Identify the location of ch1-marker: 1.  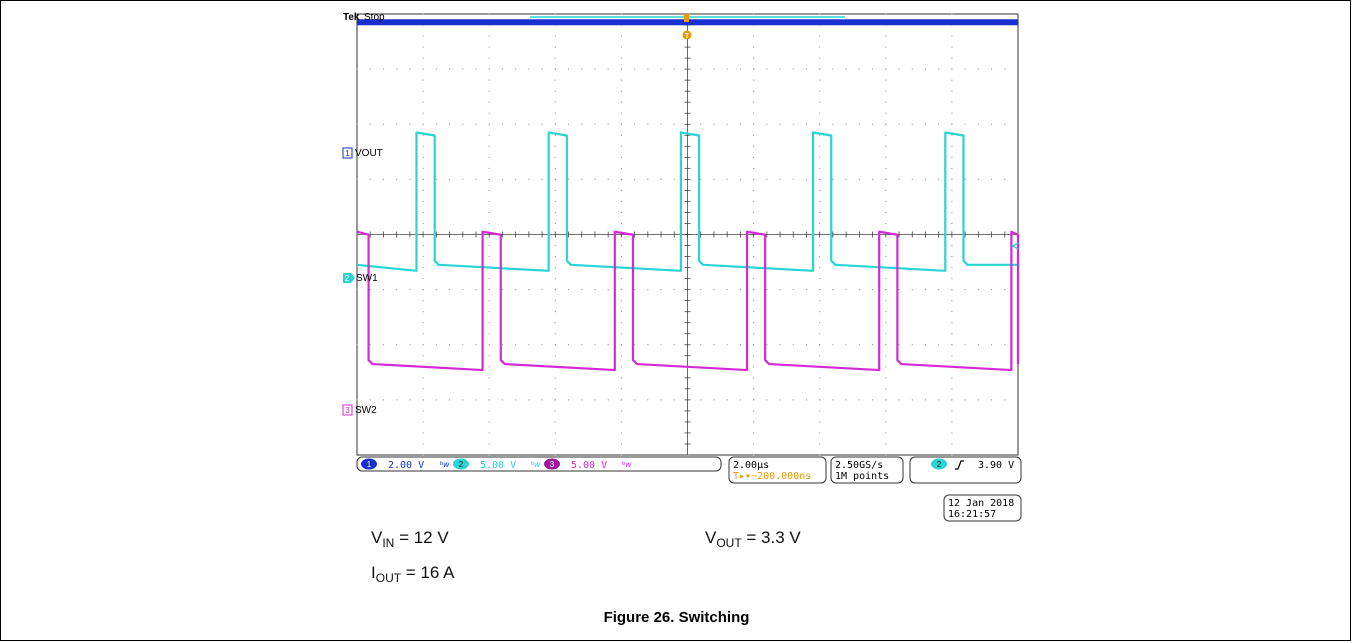
(347, 153).